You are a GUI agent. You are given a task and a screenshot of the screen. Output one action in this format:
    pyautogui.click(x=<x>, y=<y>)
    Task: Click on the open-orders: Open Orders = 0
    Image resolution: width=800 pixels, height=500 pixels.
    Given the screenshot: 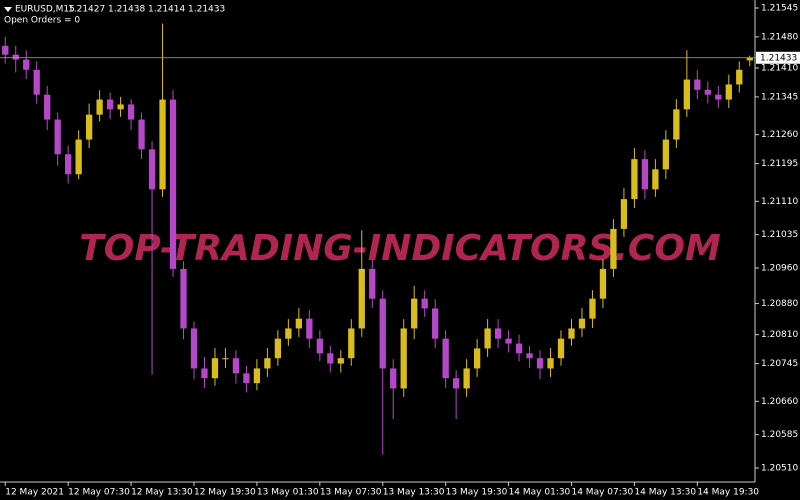 What is the action you would take?
    pyautogui.click(x=42, y=21)
    